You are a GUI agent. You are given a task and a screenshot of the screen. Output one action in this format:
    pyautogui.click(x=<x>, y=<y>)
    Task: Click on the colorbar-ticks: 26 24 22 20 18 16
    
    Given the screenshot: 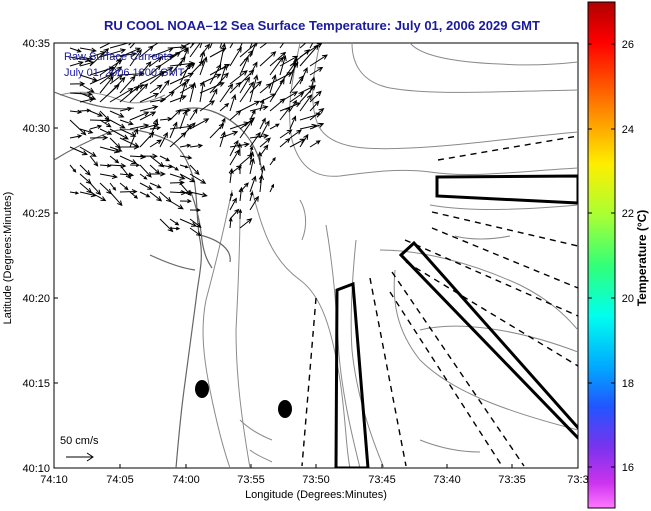 What is the action you would take?
    pyautogui.click(x=611, y=256)
    